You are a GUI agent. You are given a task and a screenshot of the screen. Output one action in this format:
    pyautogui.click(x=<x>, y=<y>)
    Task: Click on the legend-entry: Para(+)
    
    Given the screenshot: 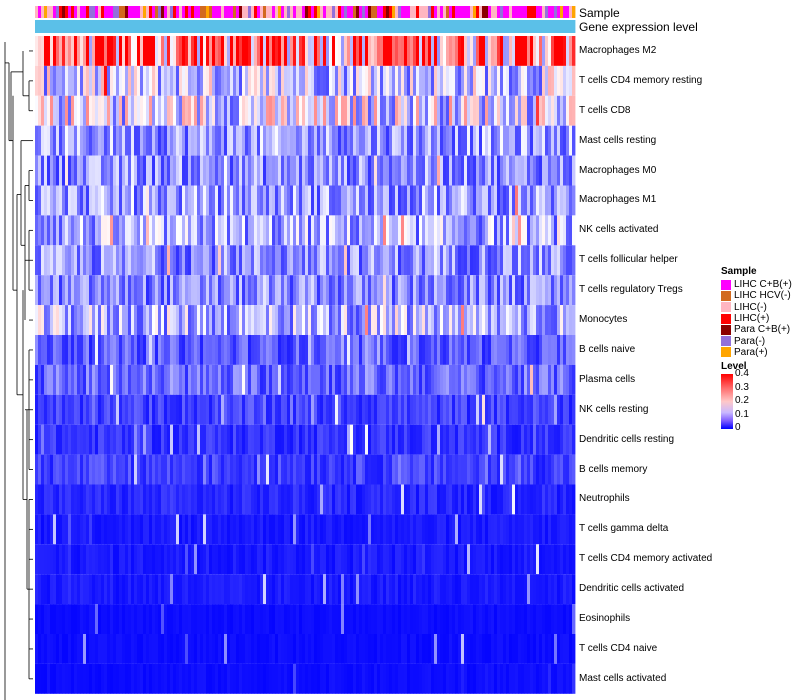 What is the action you would take?
    pyautogui.click(x=760, y=352)
    